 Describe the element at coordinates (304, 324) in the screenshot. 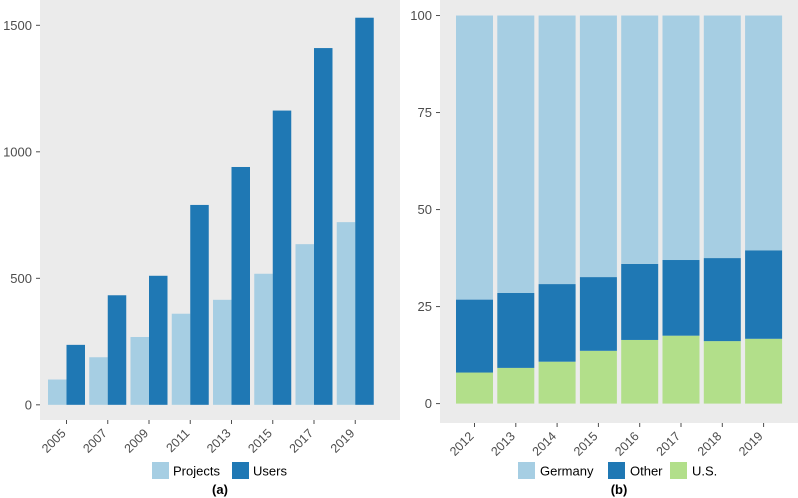

I see `bar-projects-2017` at that location.